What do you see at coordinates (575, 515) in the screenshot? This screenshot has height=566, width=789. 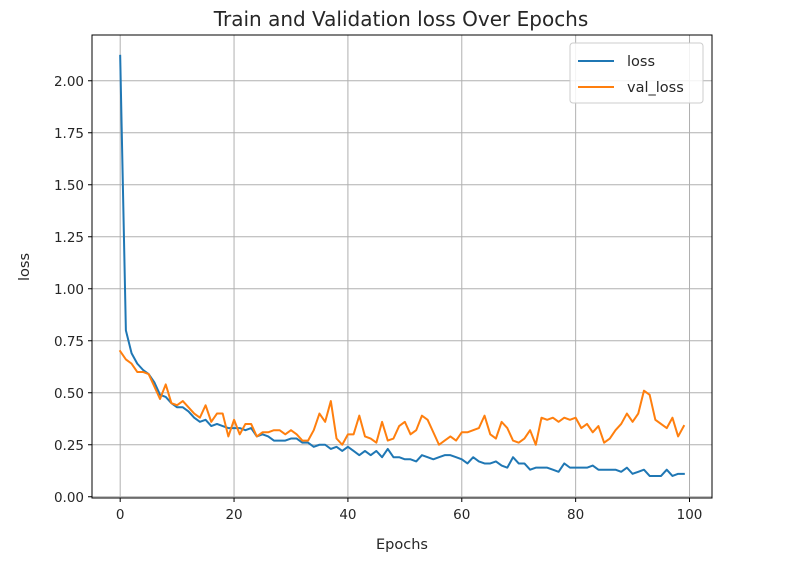 I see `x-tick-label: 80` at bounding box center [575, 515].